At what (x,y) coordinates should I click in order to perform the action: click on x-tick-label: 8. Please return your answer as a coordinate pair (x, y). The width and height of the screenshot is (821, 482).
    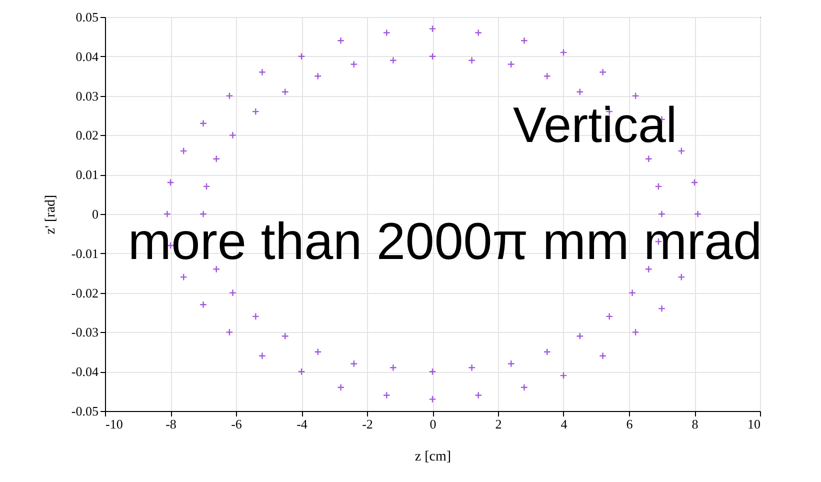
    Looking at the image, I should click on (695, 424).